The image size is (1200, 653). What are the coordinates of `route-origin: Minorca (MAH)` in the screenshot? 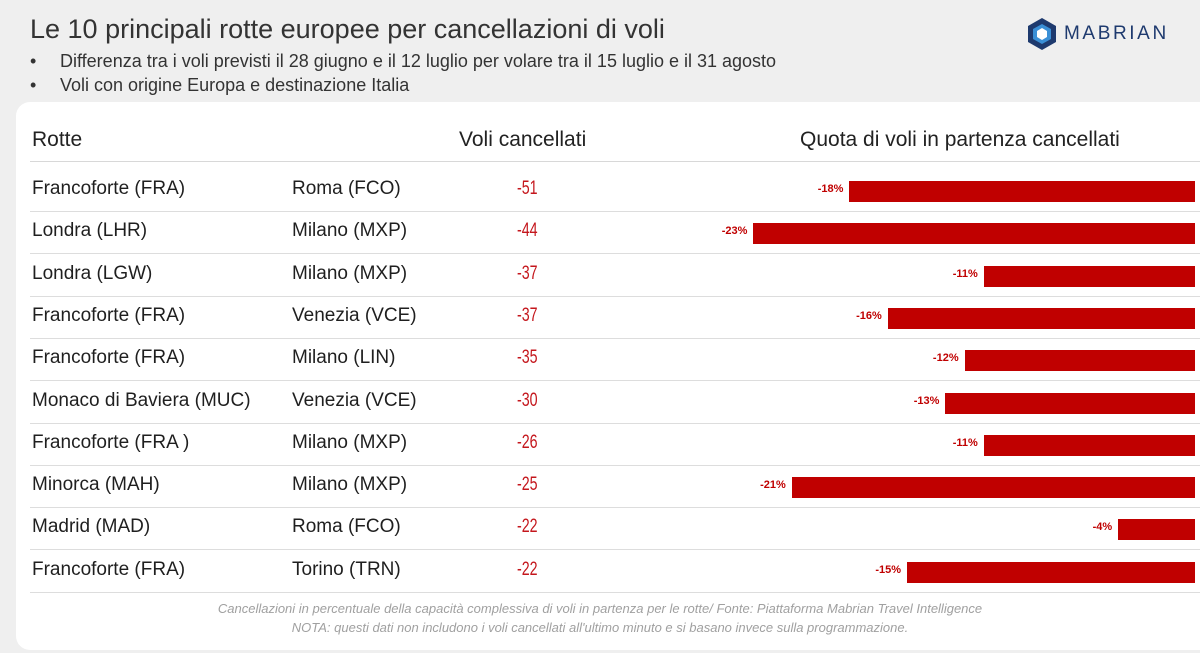 It's located at (96, 485).